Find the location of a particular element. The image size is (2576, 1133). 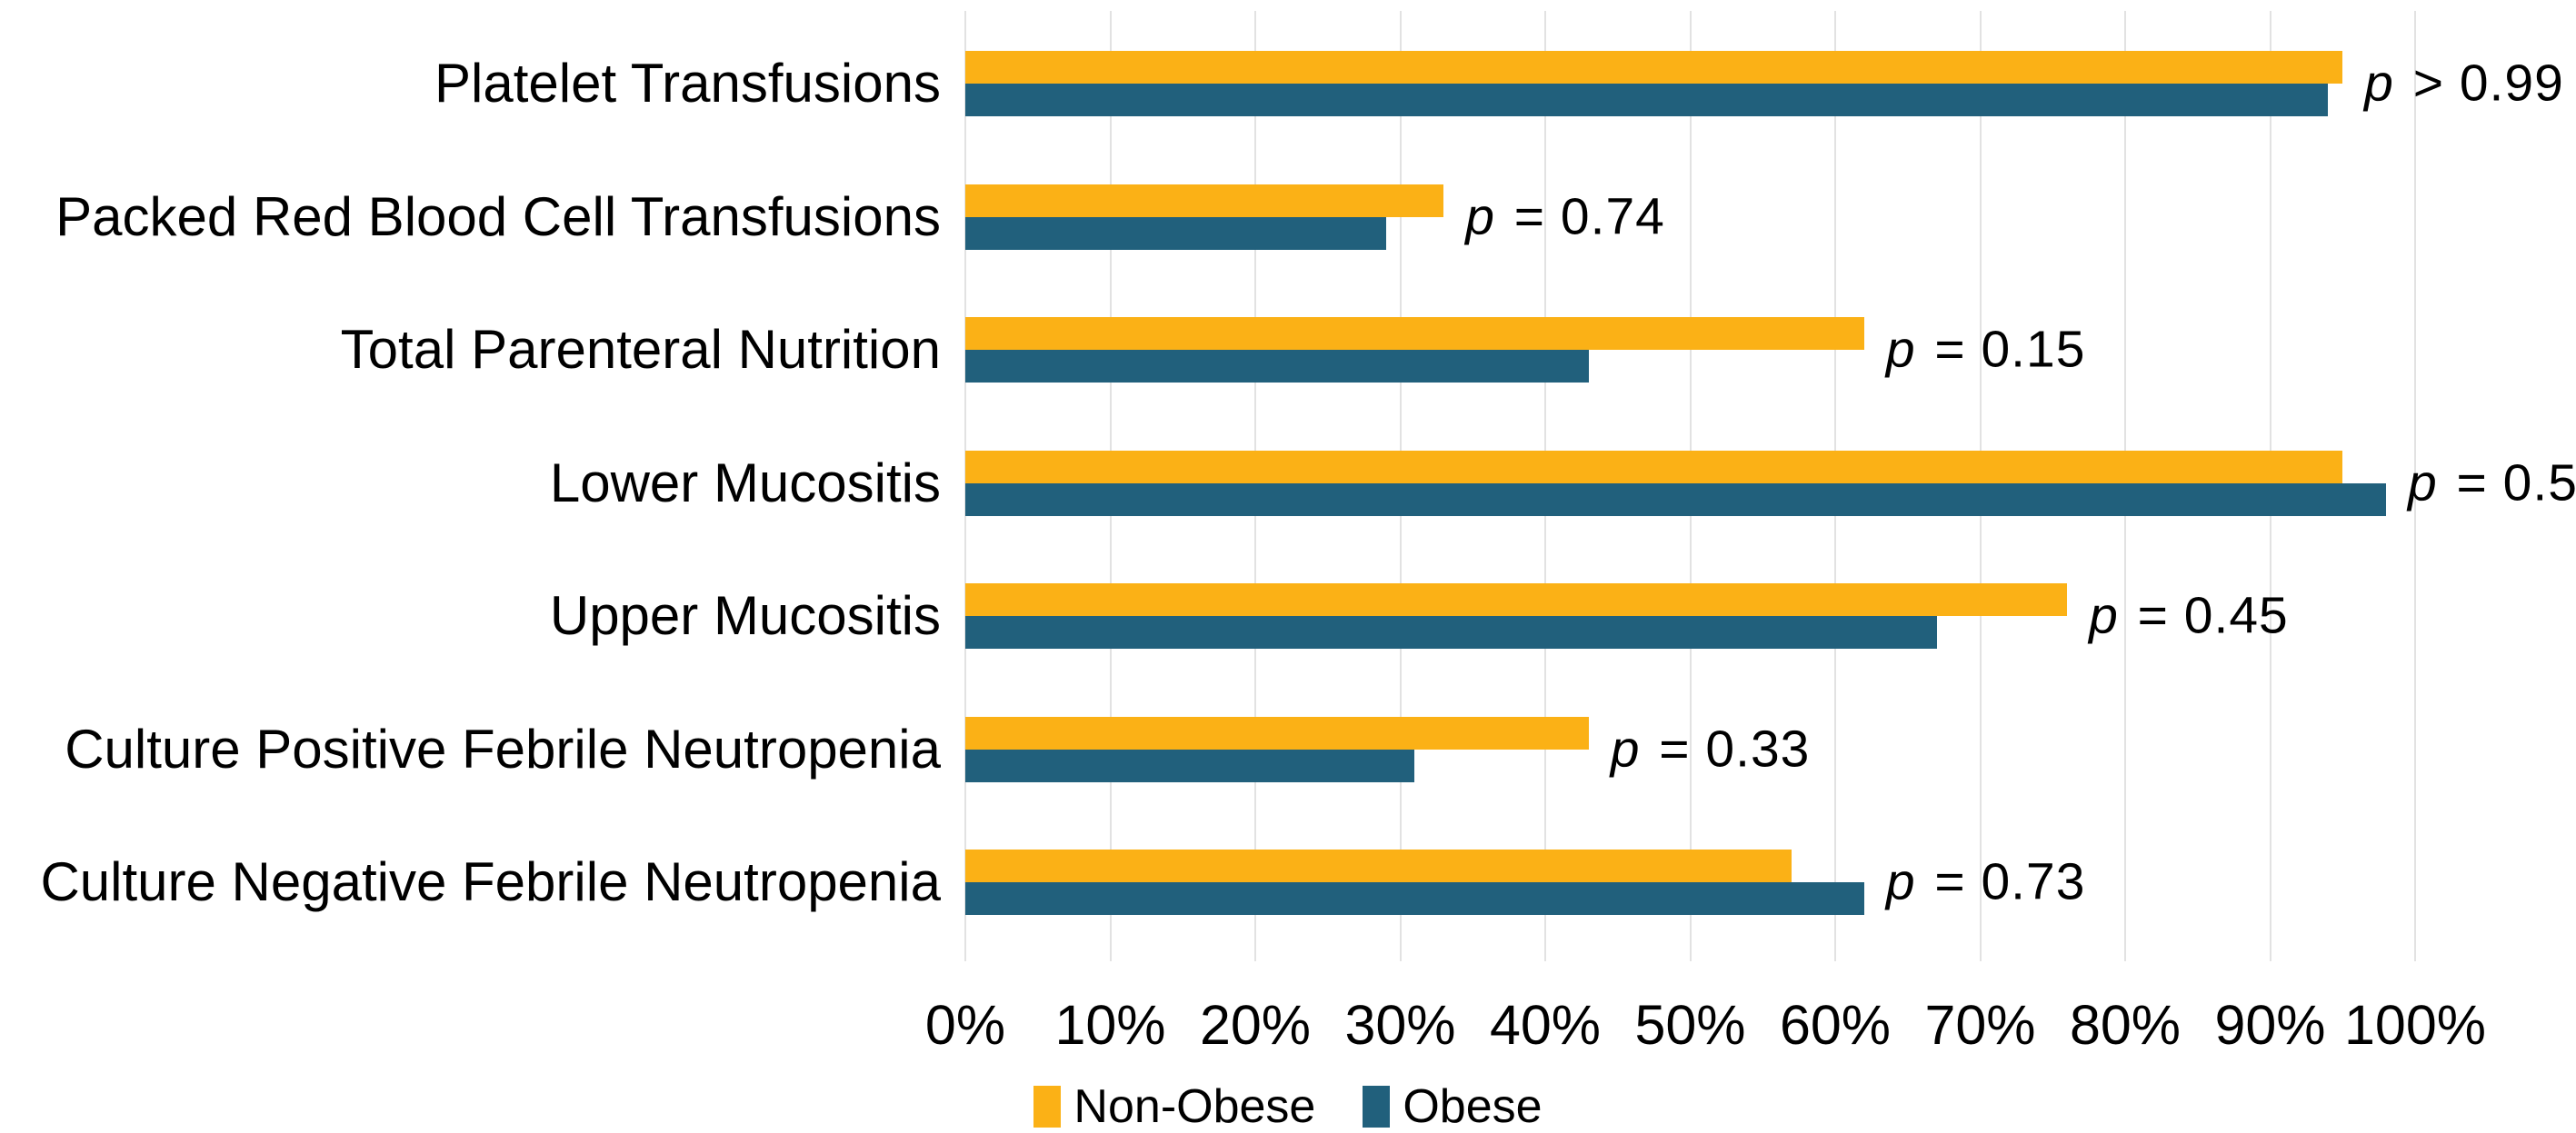

category-label: Platelet Transfusions is located at coordinates (687, 83).